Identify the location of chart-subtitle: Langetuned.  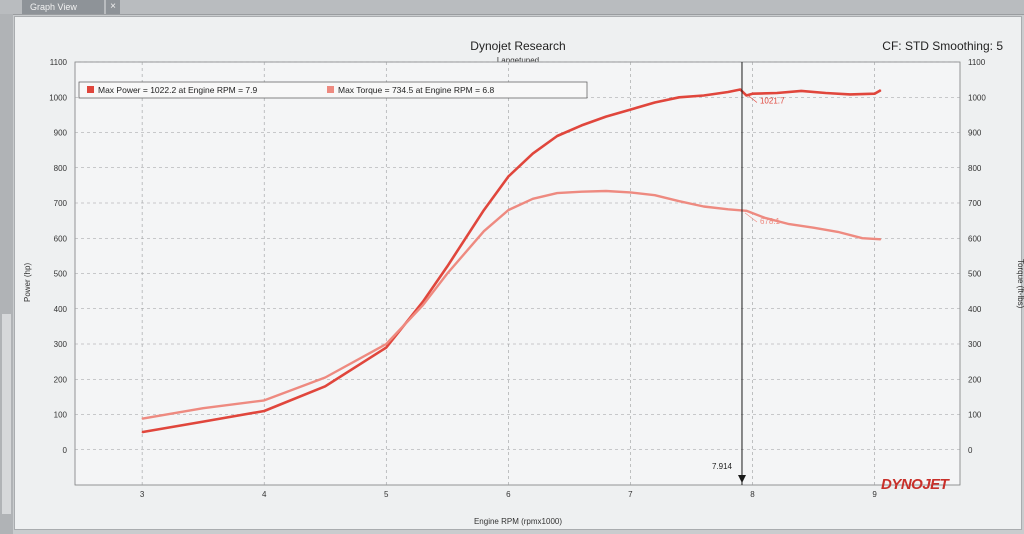
(518, 60).